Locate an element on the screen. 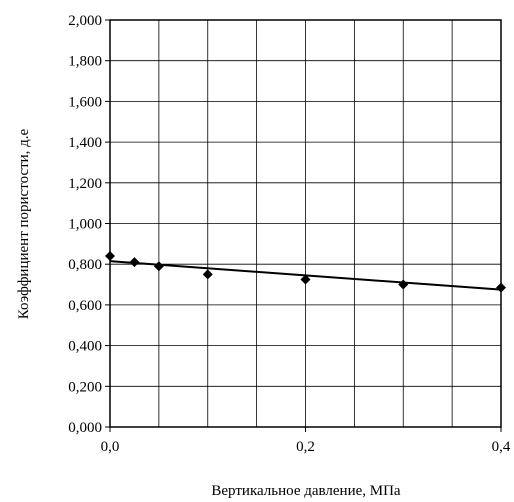 The height and width of the screenshot is (502, 514). y-tick-label: 0,200 is located at coordinates (85, 387).